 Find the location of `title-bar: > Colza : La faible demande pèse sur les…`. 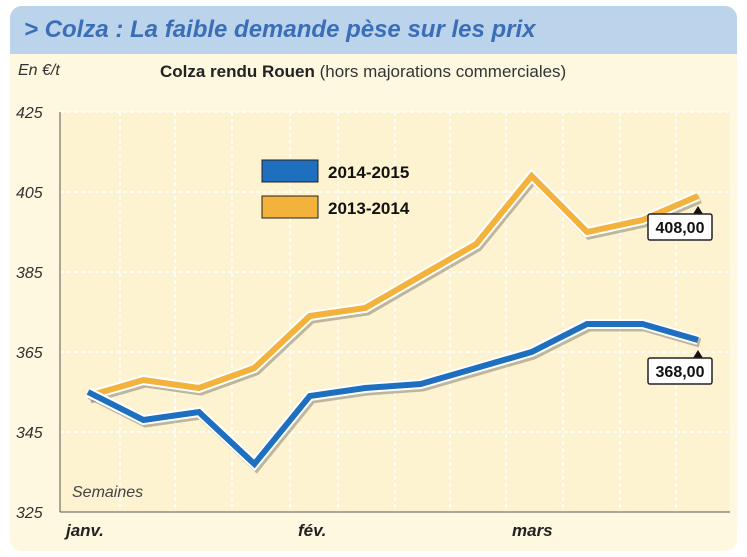

title-bar: > Colza : La faible demande pèse sur les… is located at coordinates (373, 30).